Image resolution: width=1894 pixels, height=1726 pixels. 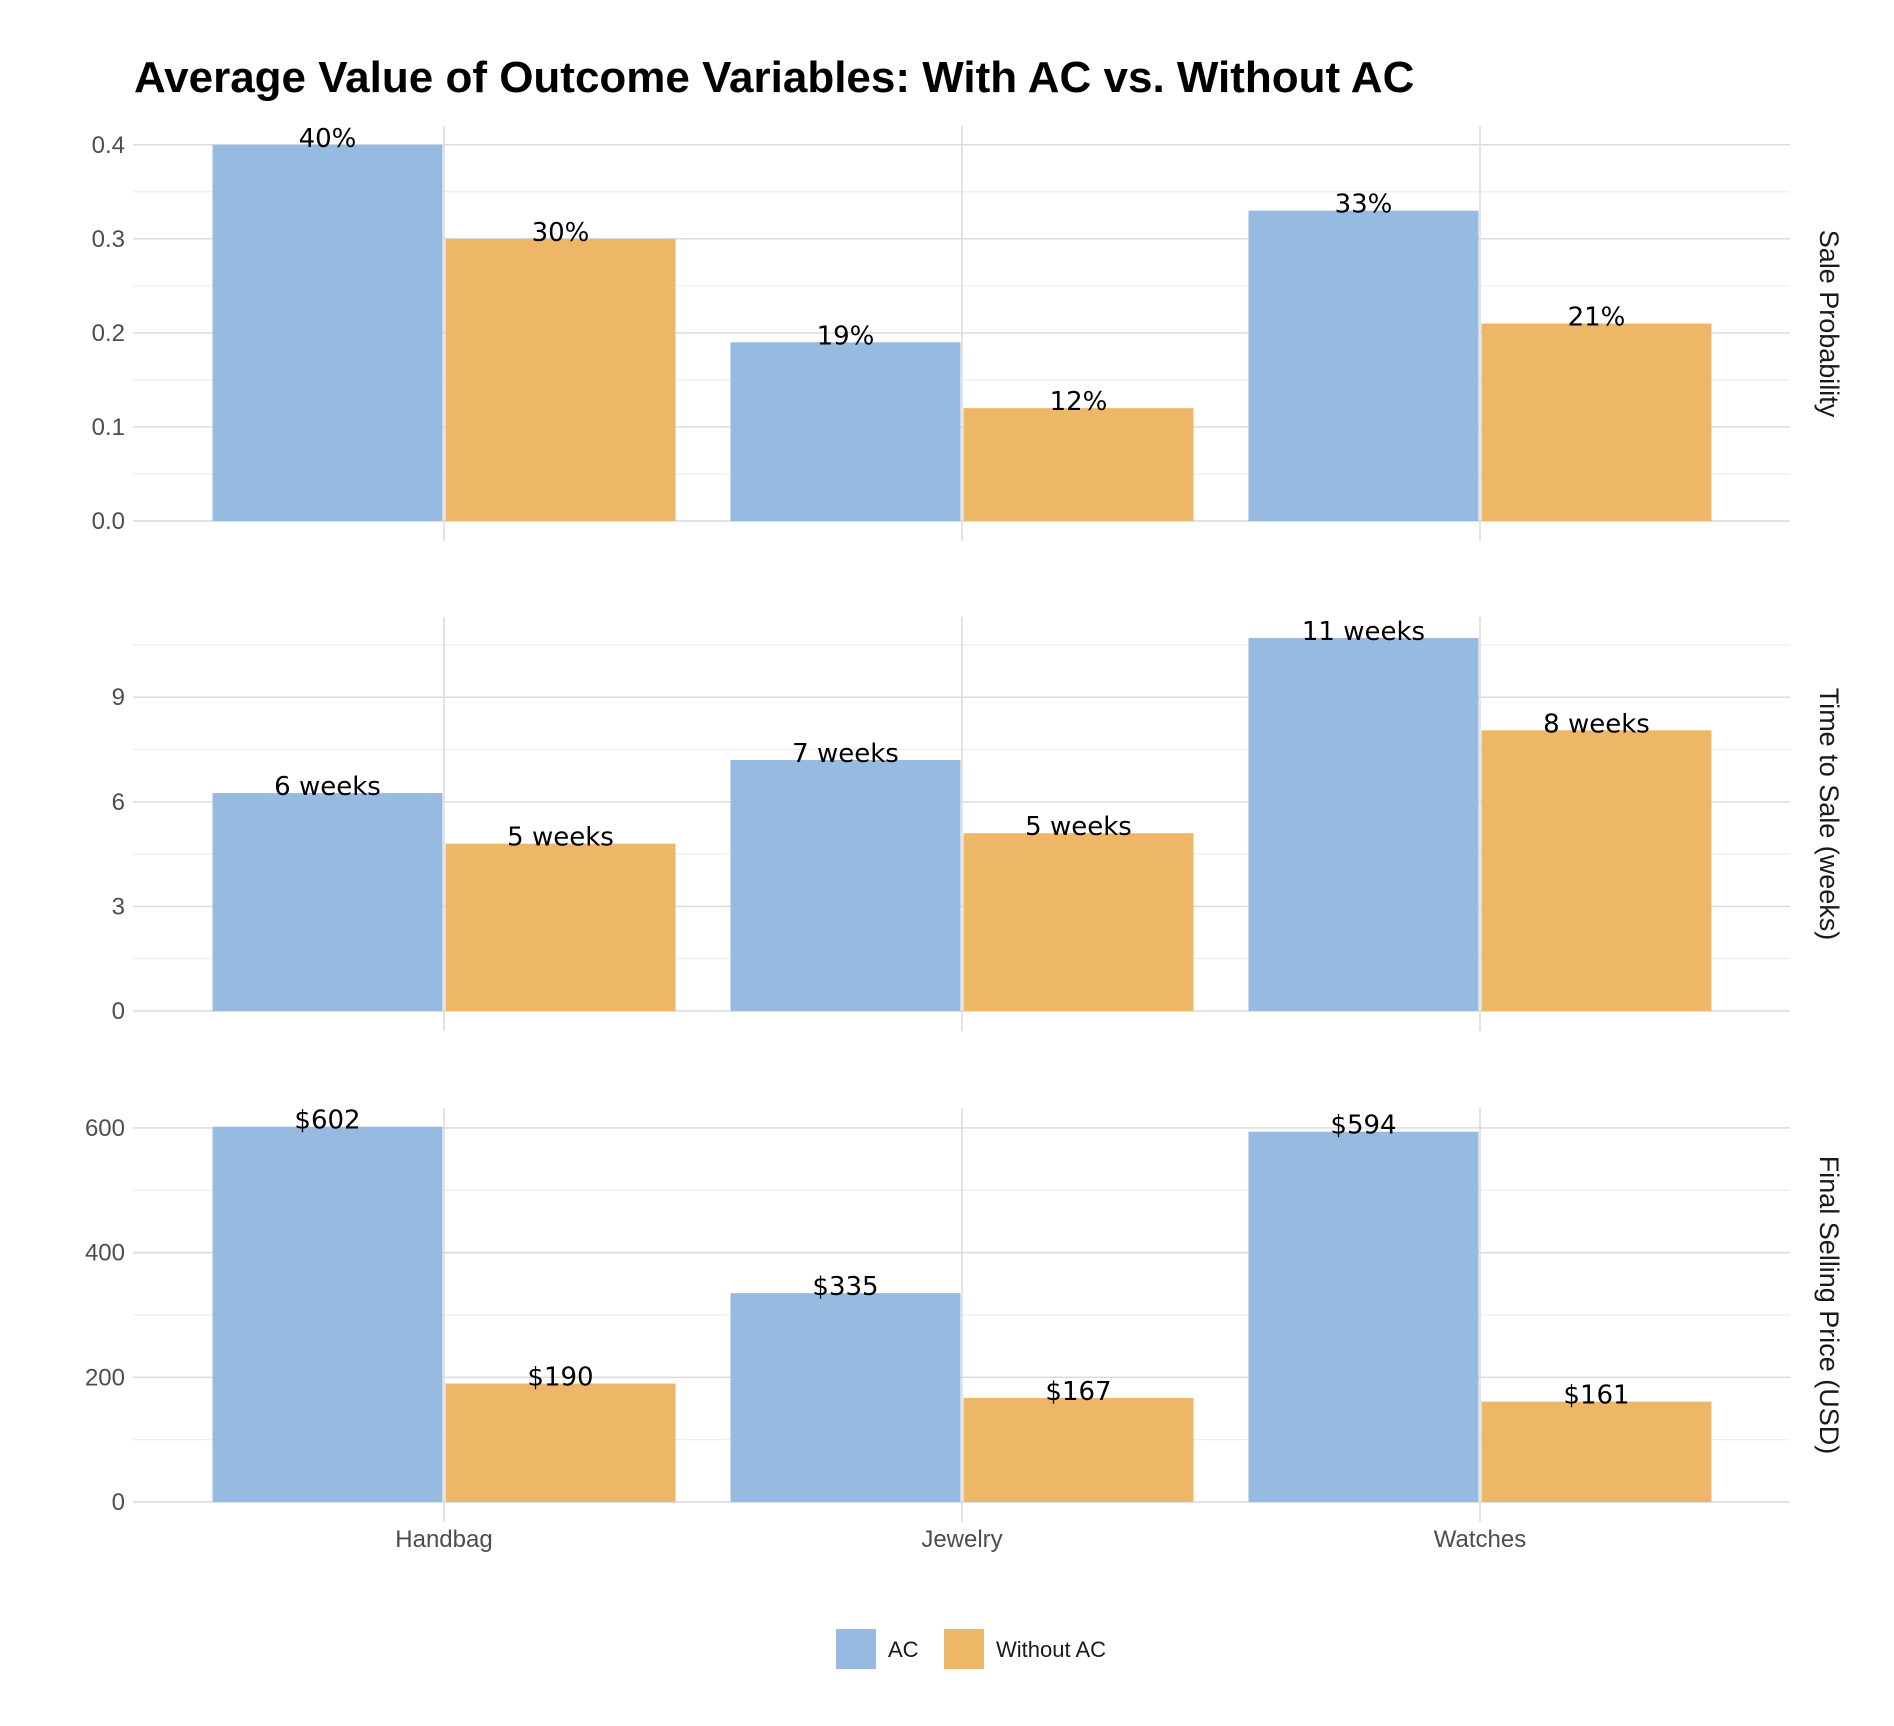 What do you see at coordinates (105, 1377) in the screenshot?
I see `y-tick-label: 200` at bounding box center [105, 1377].